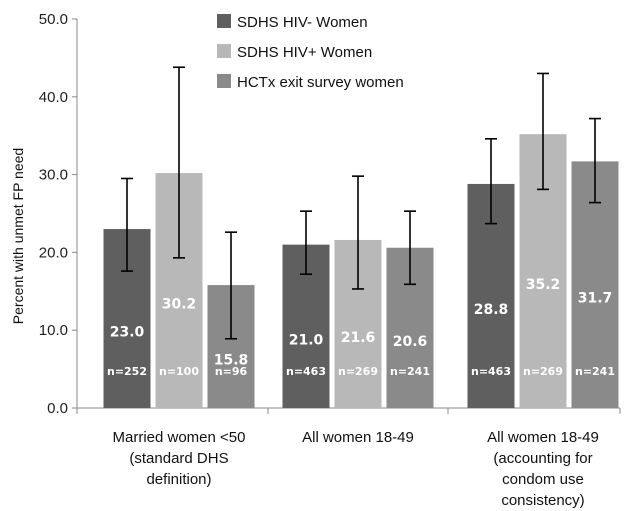 This screenshot has width=629, height=511. Describe the element at coordinates (57, 408) in the screenshot. I see `y-tick-label: 0.0` at that location.